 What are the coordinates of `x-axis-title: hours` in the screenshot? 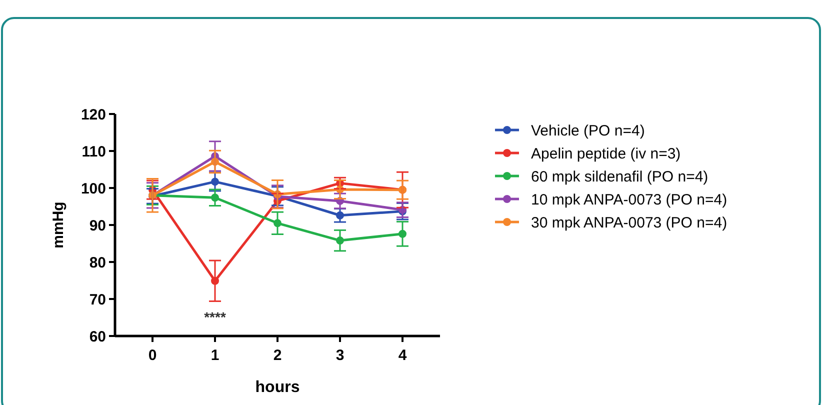 It's located at (277, 387).